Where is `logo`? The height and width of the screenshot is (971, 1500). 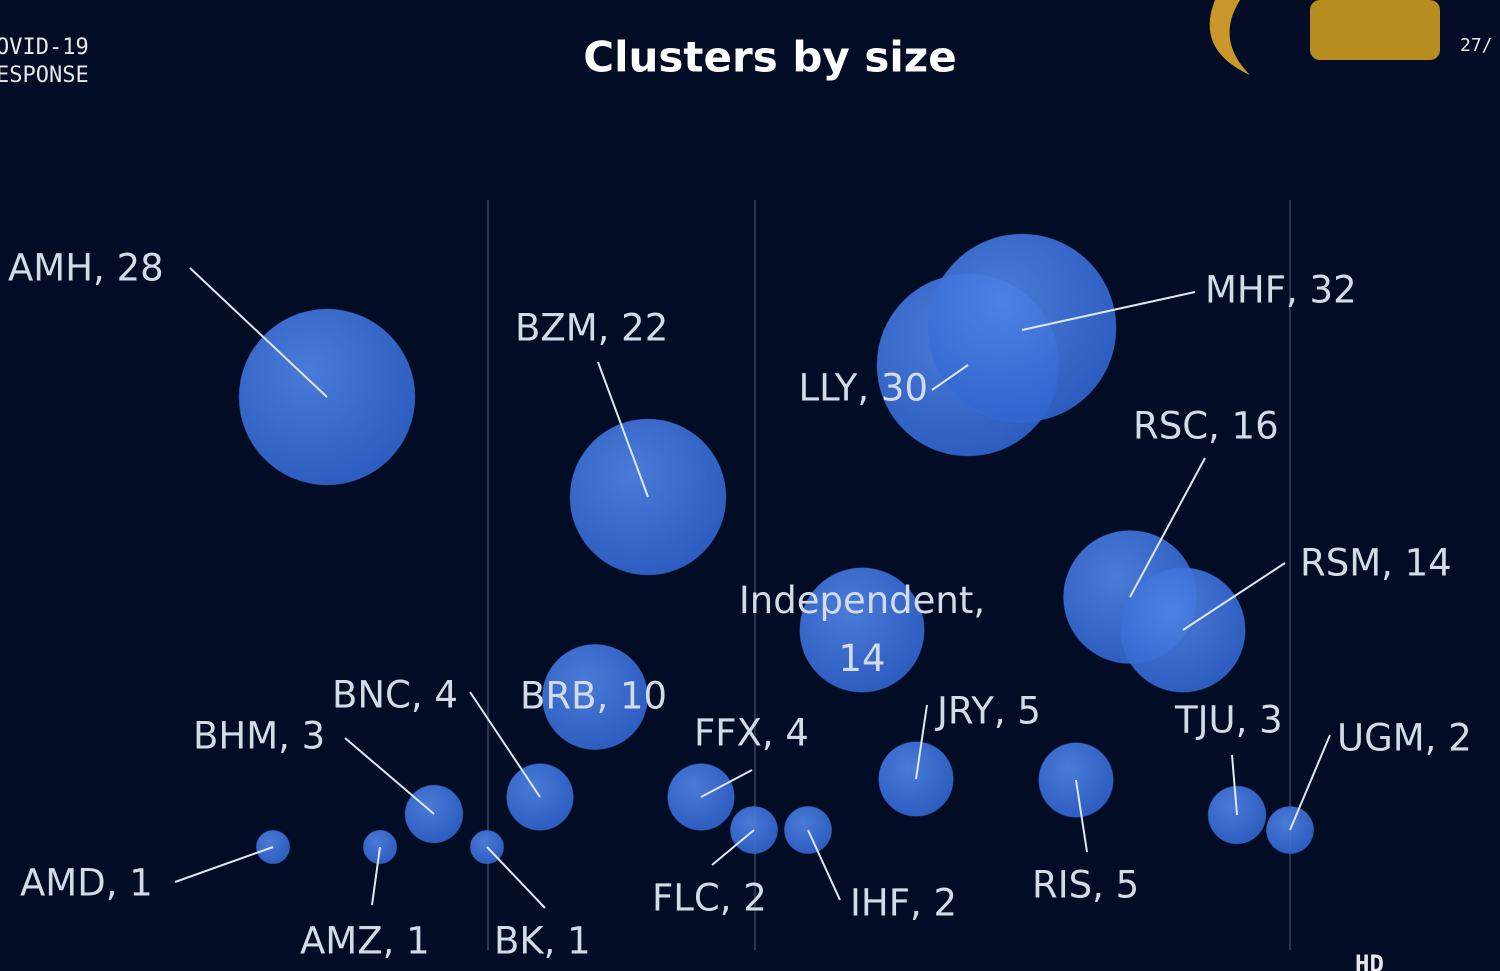 logo is located at coordinates (1324, 37).